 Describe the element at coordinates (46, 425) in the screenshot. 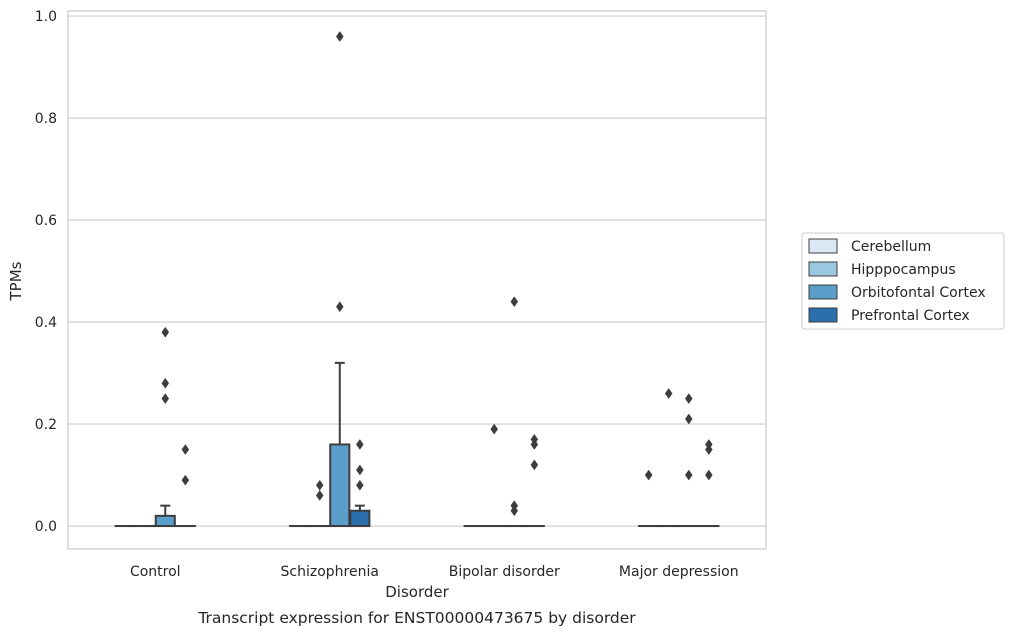

I see `y-tick-label: 0.2` at that location.